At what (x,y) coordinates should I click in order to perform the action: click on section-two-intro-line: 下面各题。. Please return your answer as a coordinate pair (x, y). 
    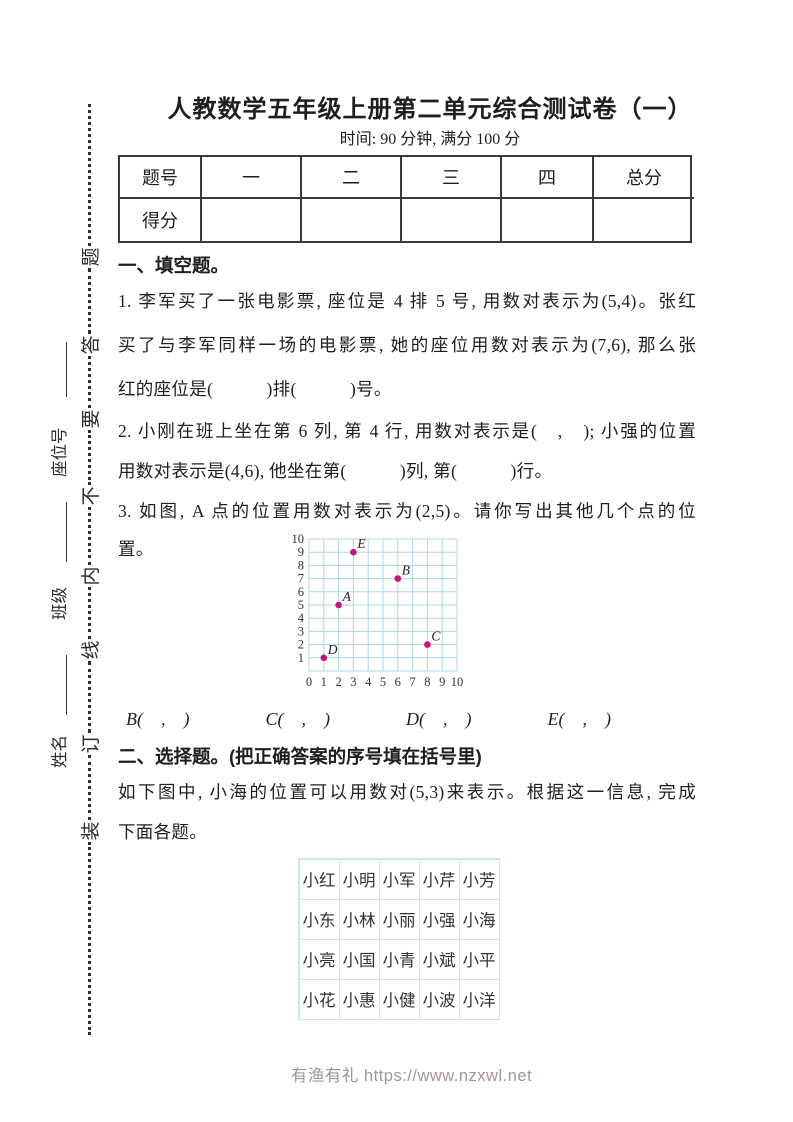
    Looking at the image, I should click on (162, 832).